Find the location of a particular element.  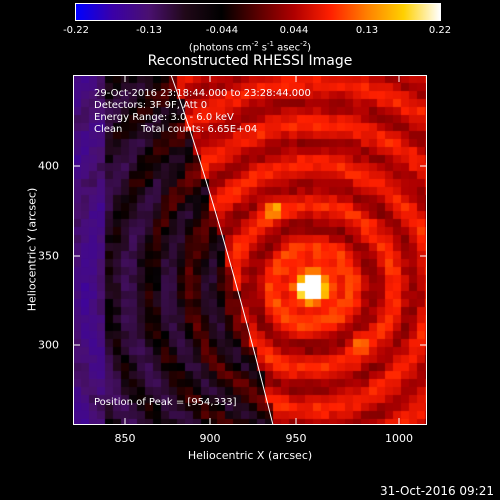

colorbar-tick: 0.044 is located at coordinates (294, 30).